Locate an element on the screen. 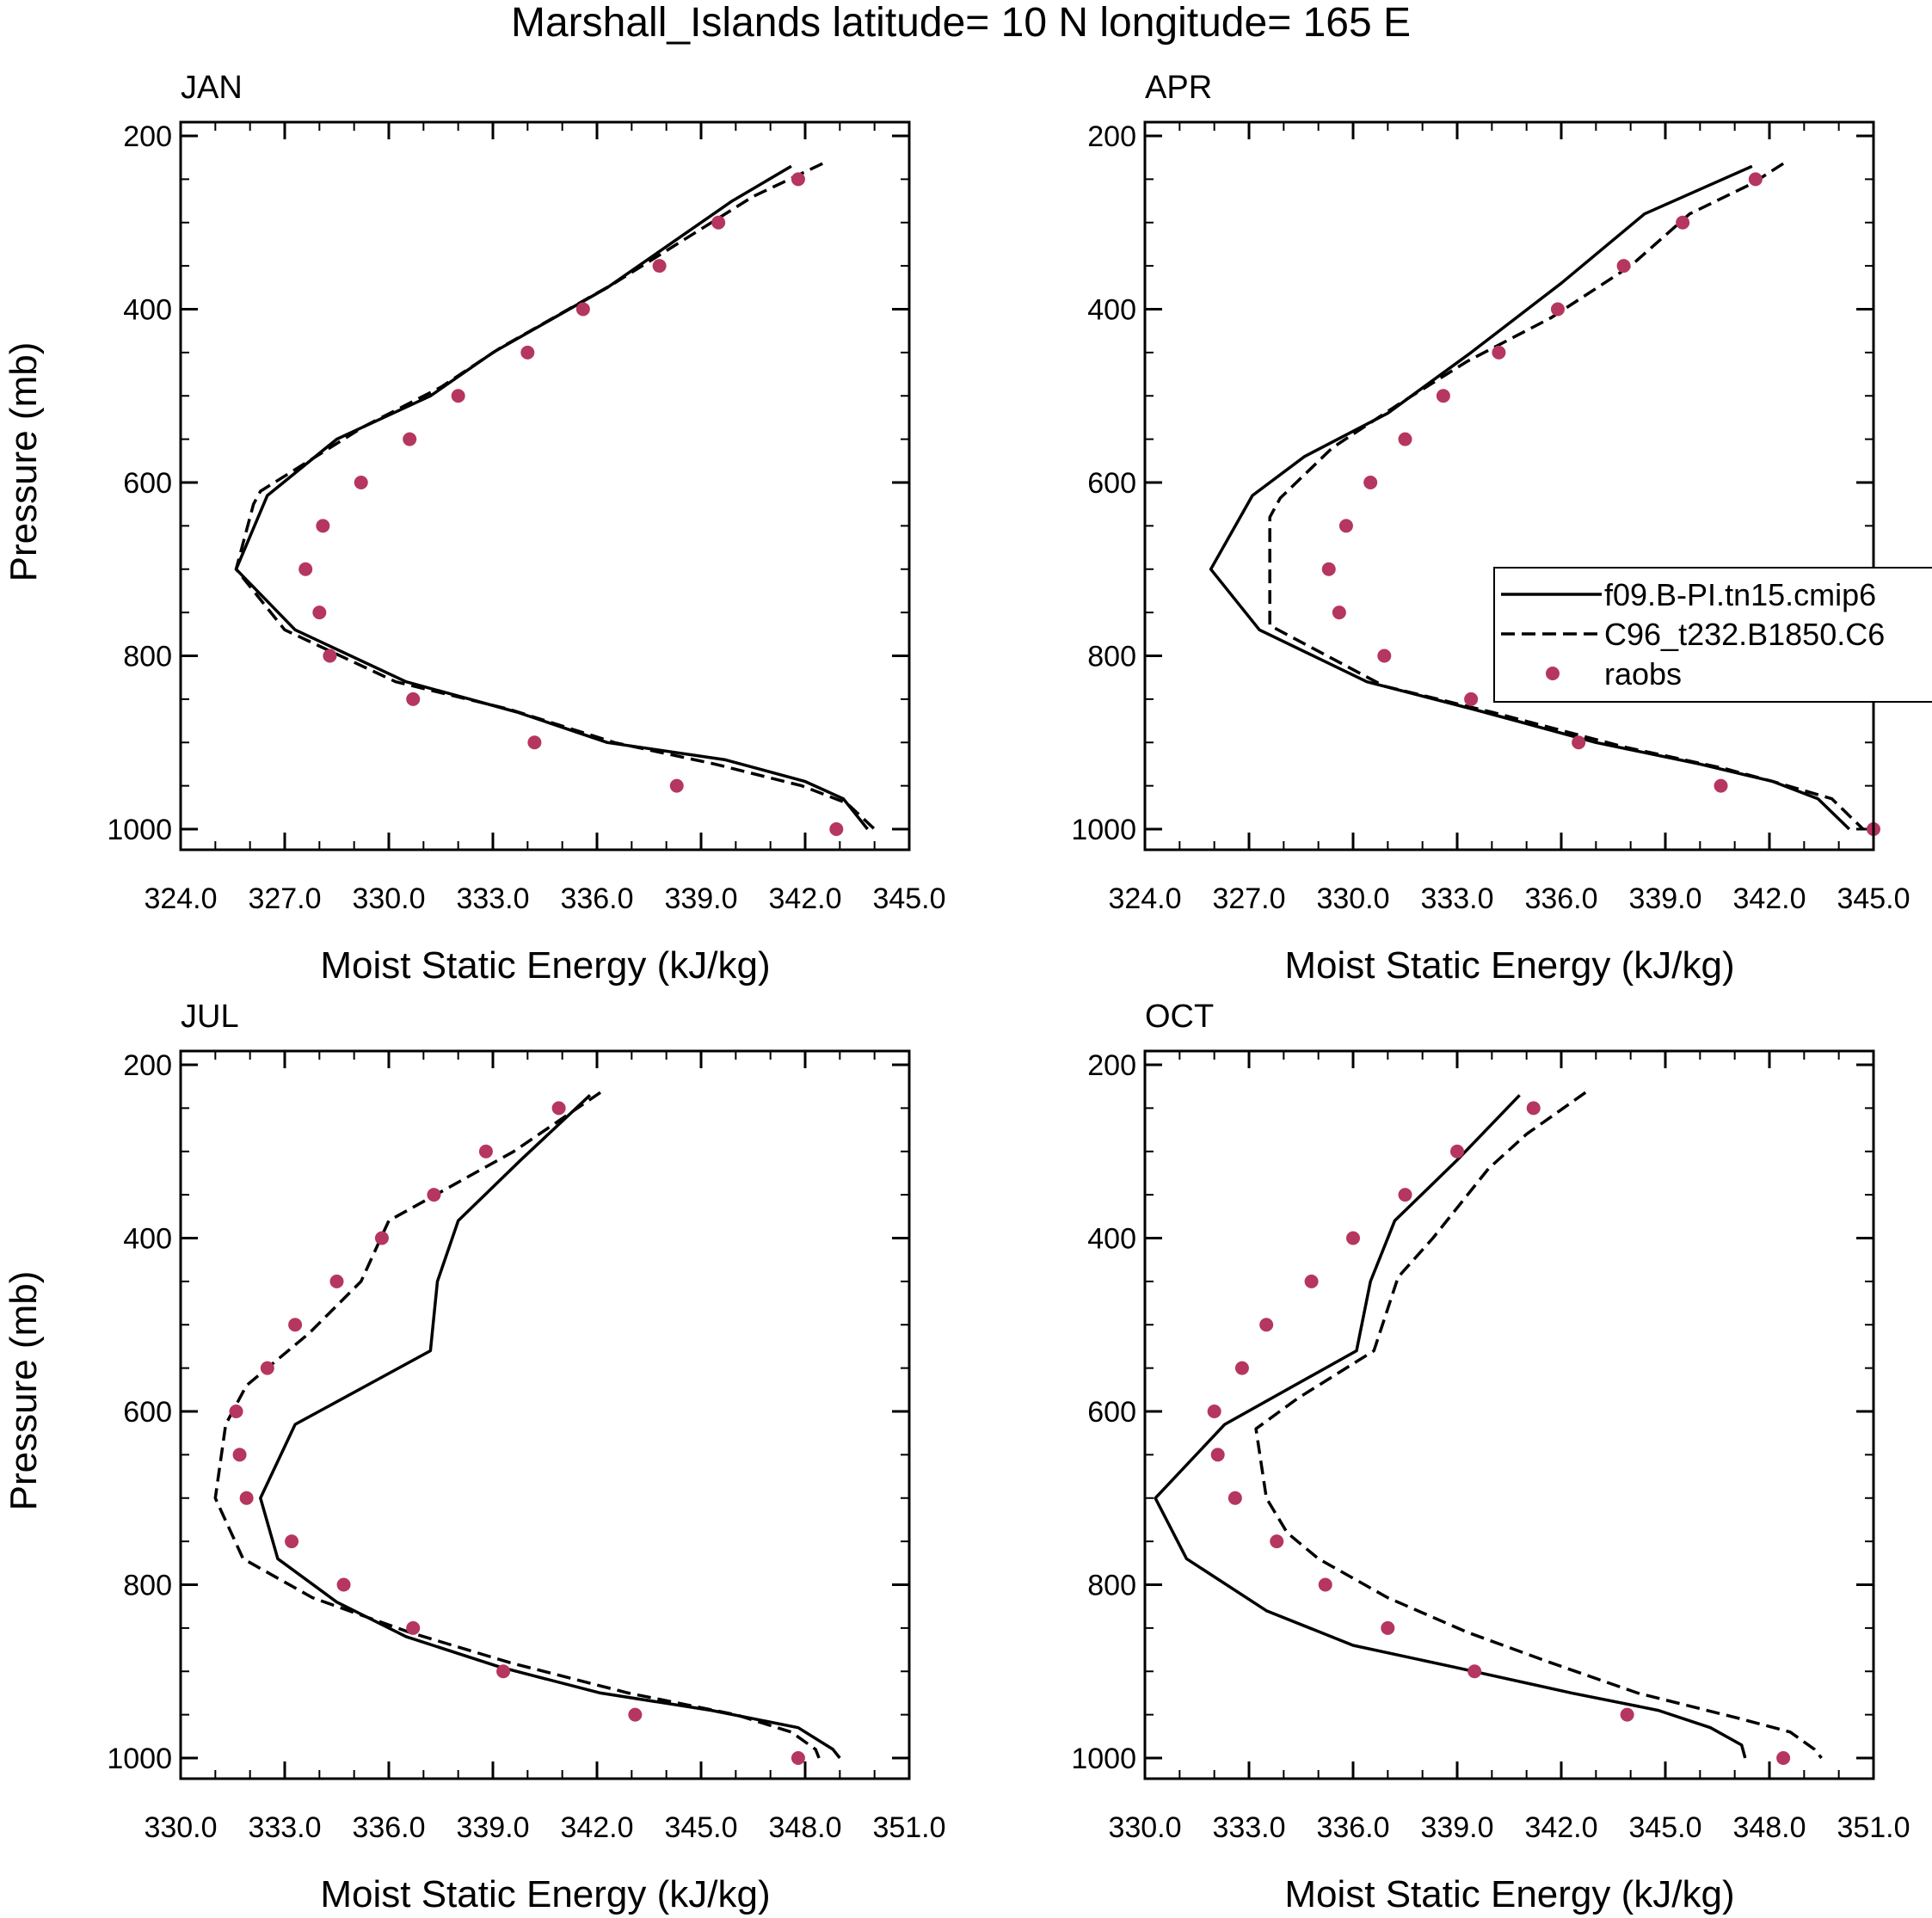 This screenshot has height=1918, width=1932. series-line-dashed is located at coordinates (517, 1425).